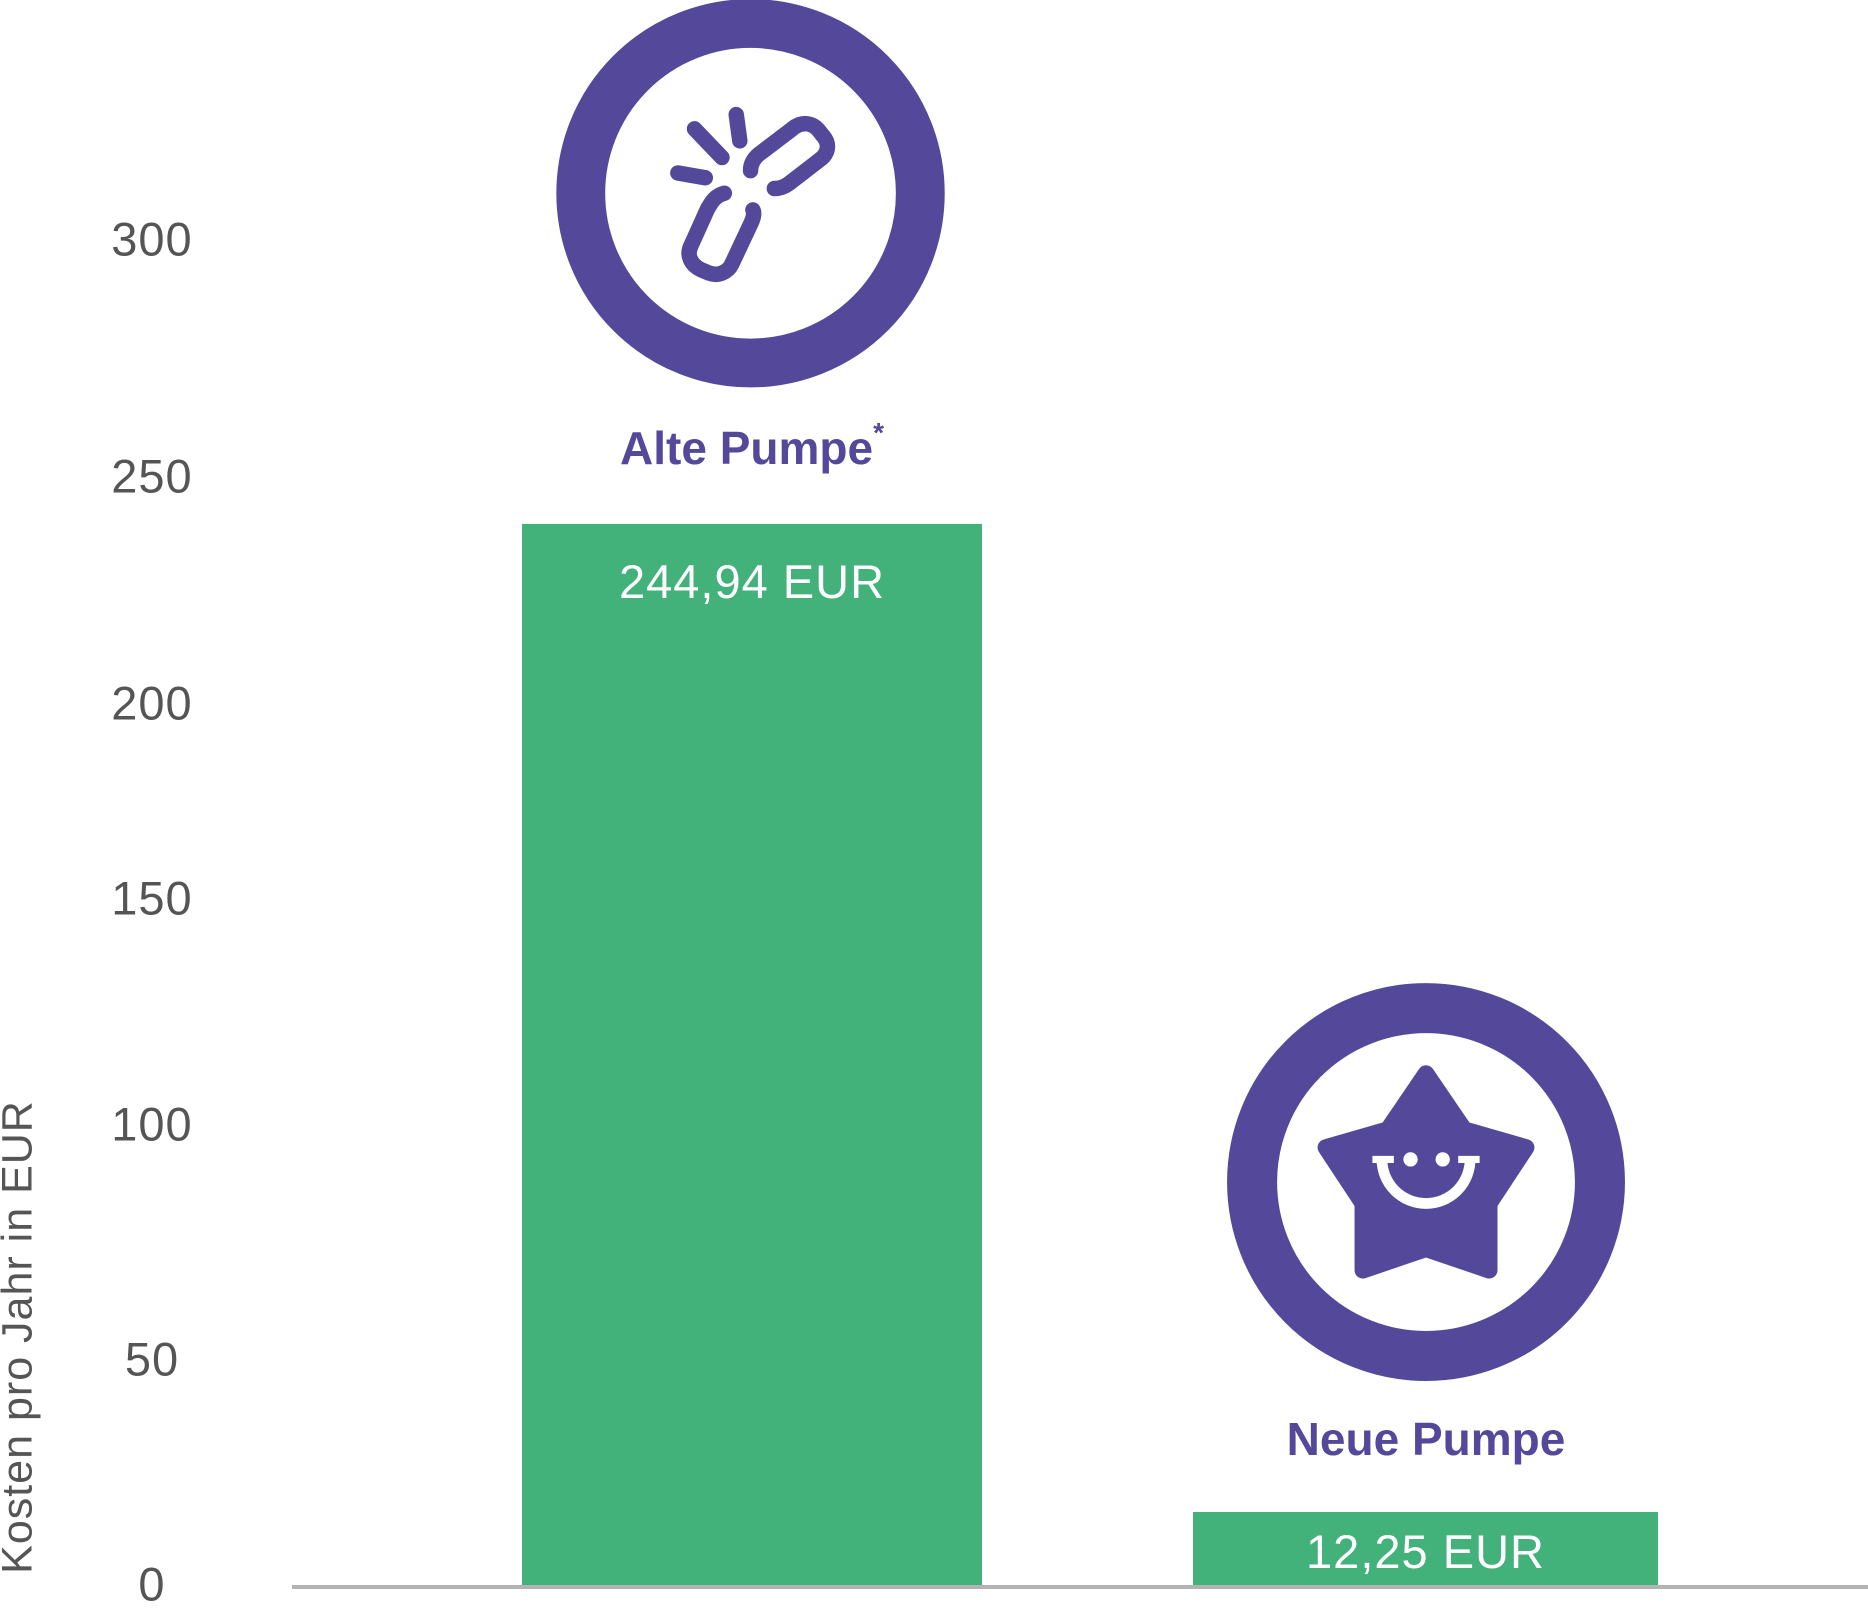 Image resolution: width=1868 pixels, height=1611 pixels. What do you see at coordinates (152, 476) in the screenshot?
I see `y-tick-label: 250` at bounding box center [152, 476].